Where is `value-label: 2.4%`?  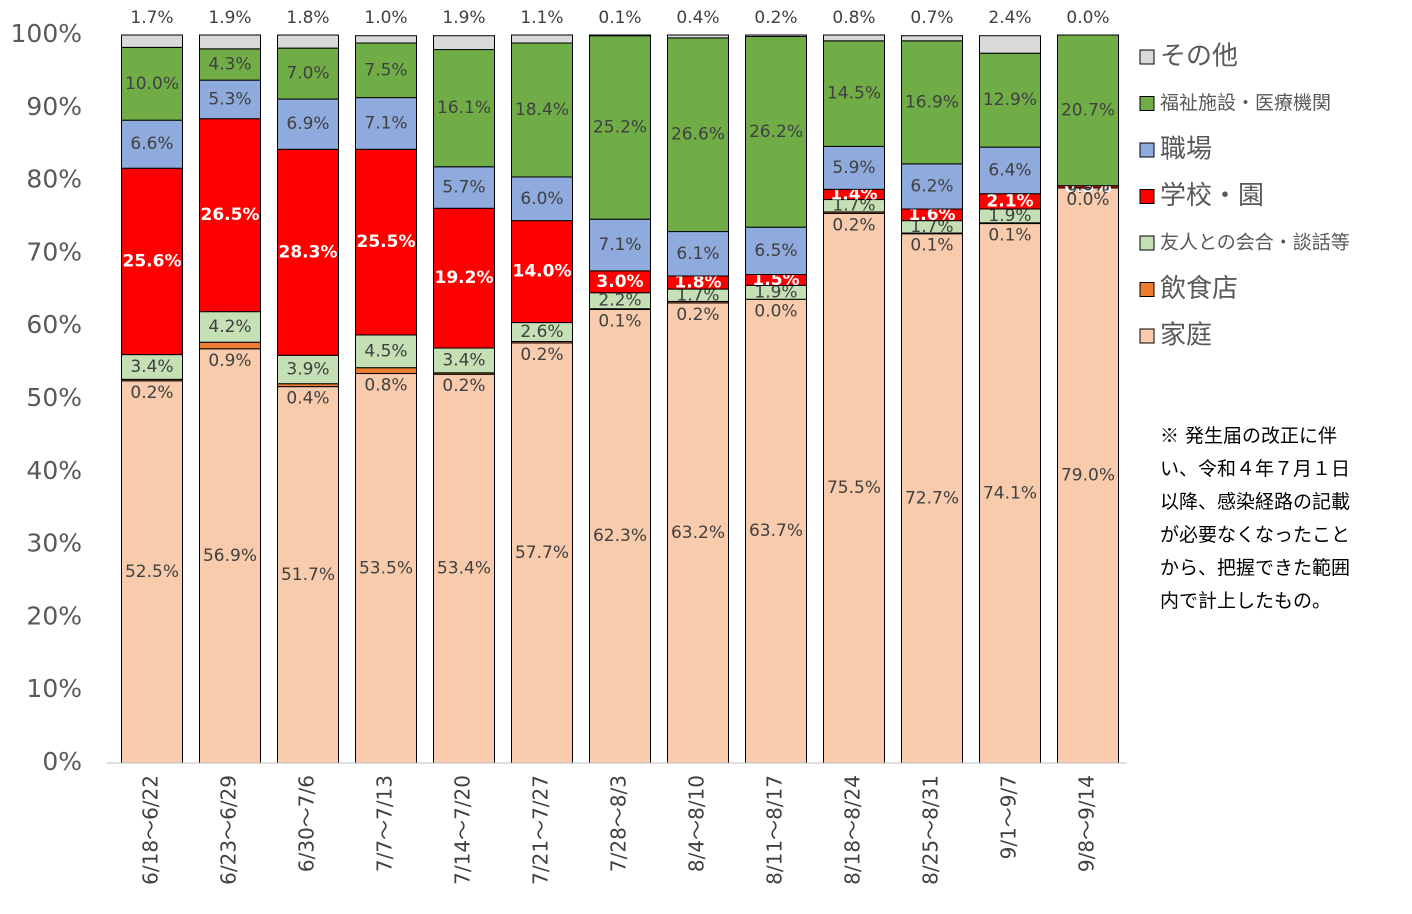
value-label: 2.4% is located at coordinates (1009, 18).